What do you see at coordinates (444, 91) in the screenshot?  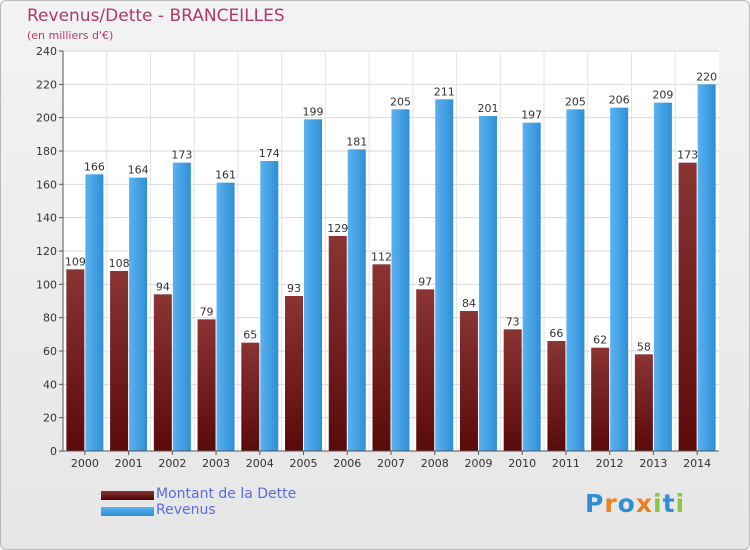 I see `data-label-revenue-2008: 211` at bounding box center [444, 91].